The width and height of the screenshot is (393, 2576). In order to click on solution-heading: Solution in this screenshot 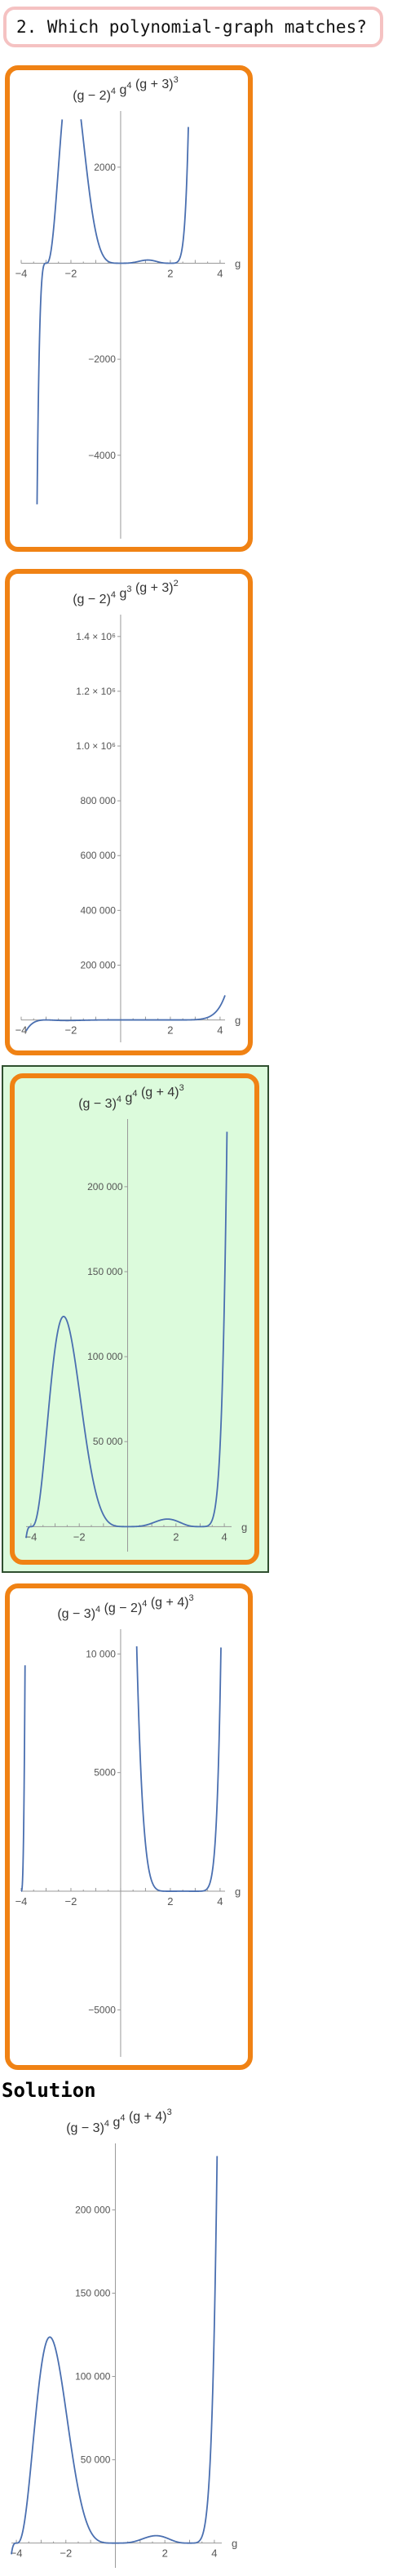, I will do `click(49, 2090)`.